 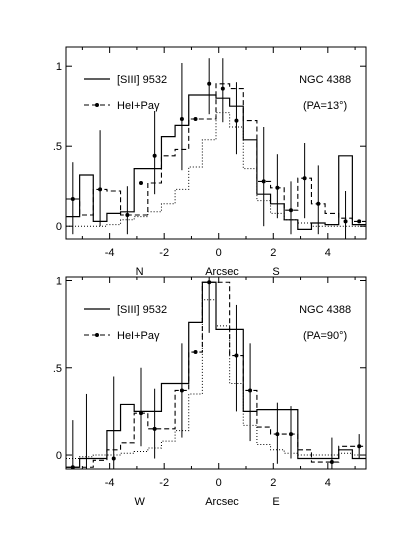 What do you see at coordinates (325, 336) in the screenshot?
I see `position-angle: (PA=90°)` at bounding box center [325, 336].